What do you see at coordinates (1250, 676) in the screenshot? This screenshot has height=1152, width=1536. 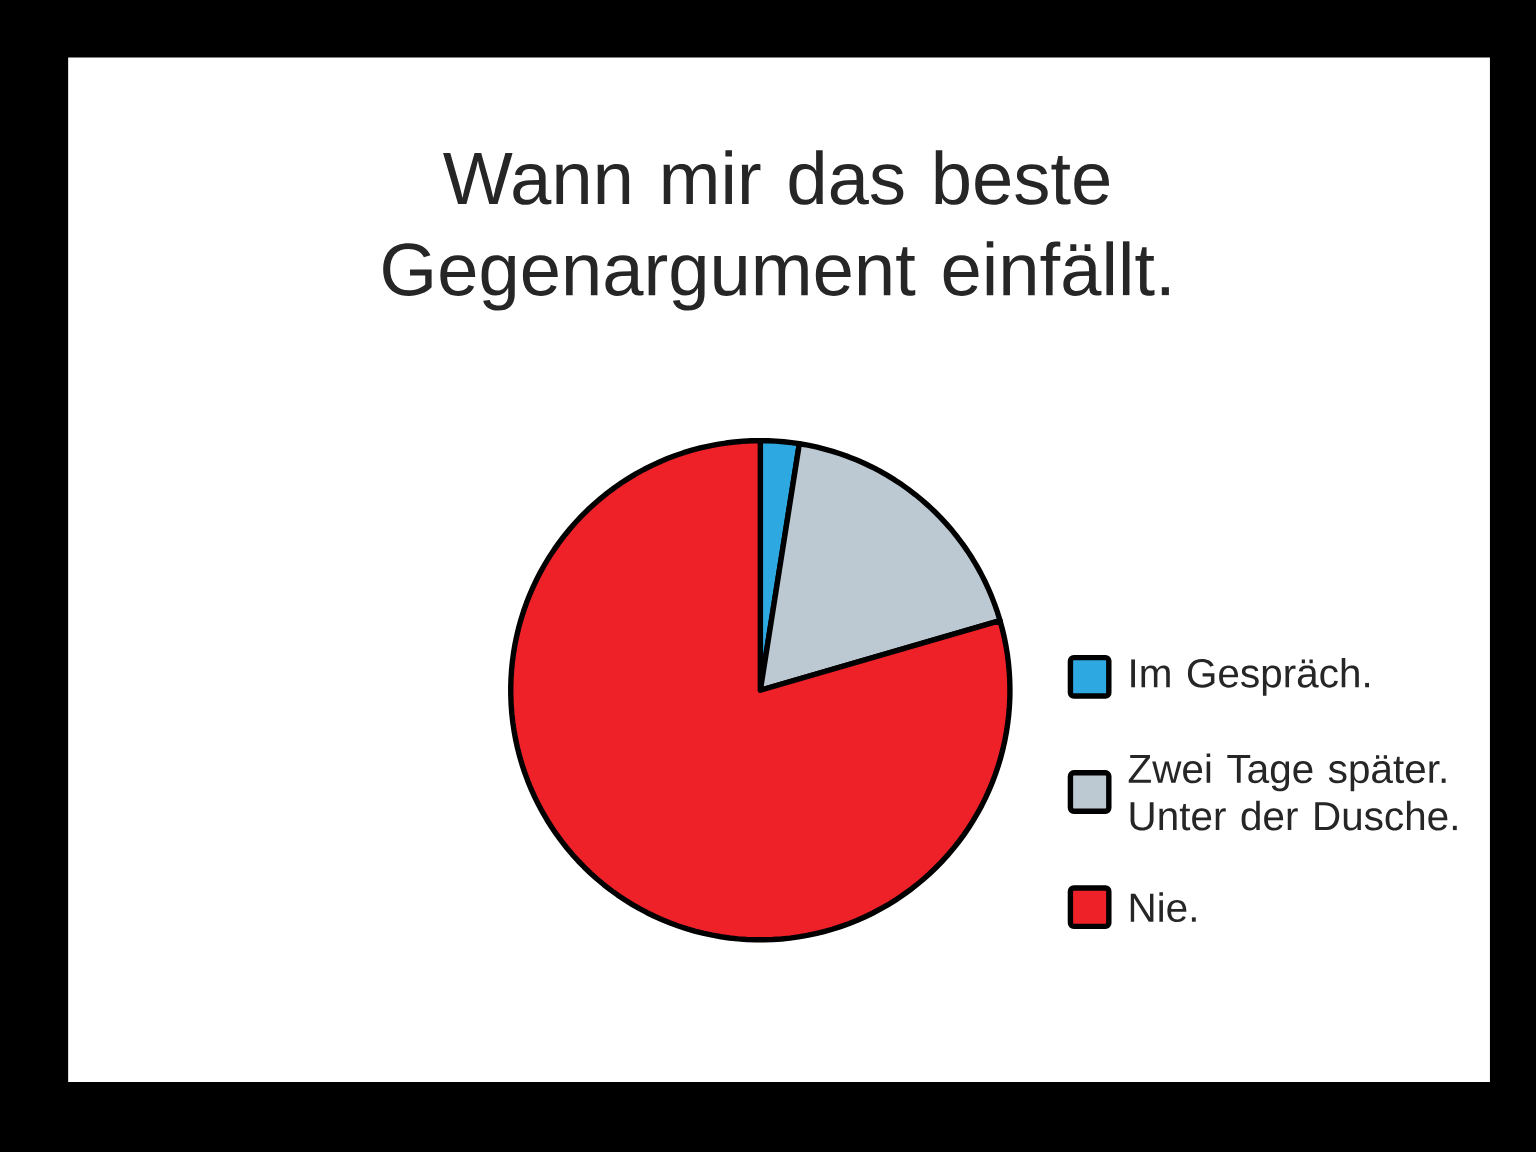 I see `legend-label: Im Gespräch.` at bounding box center [1250, 676].